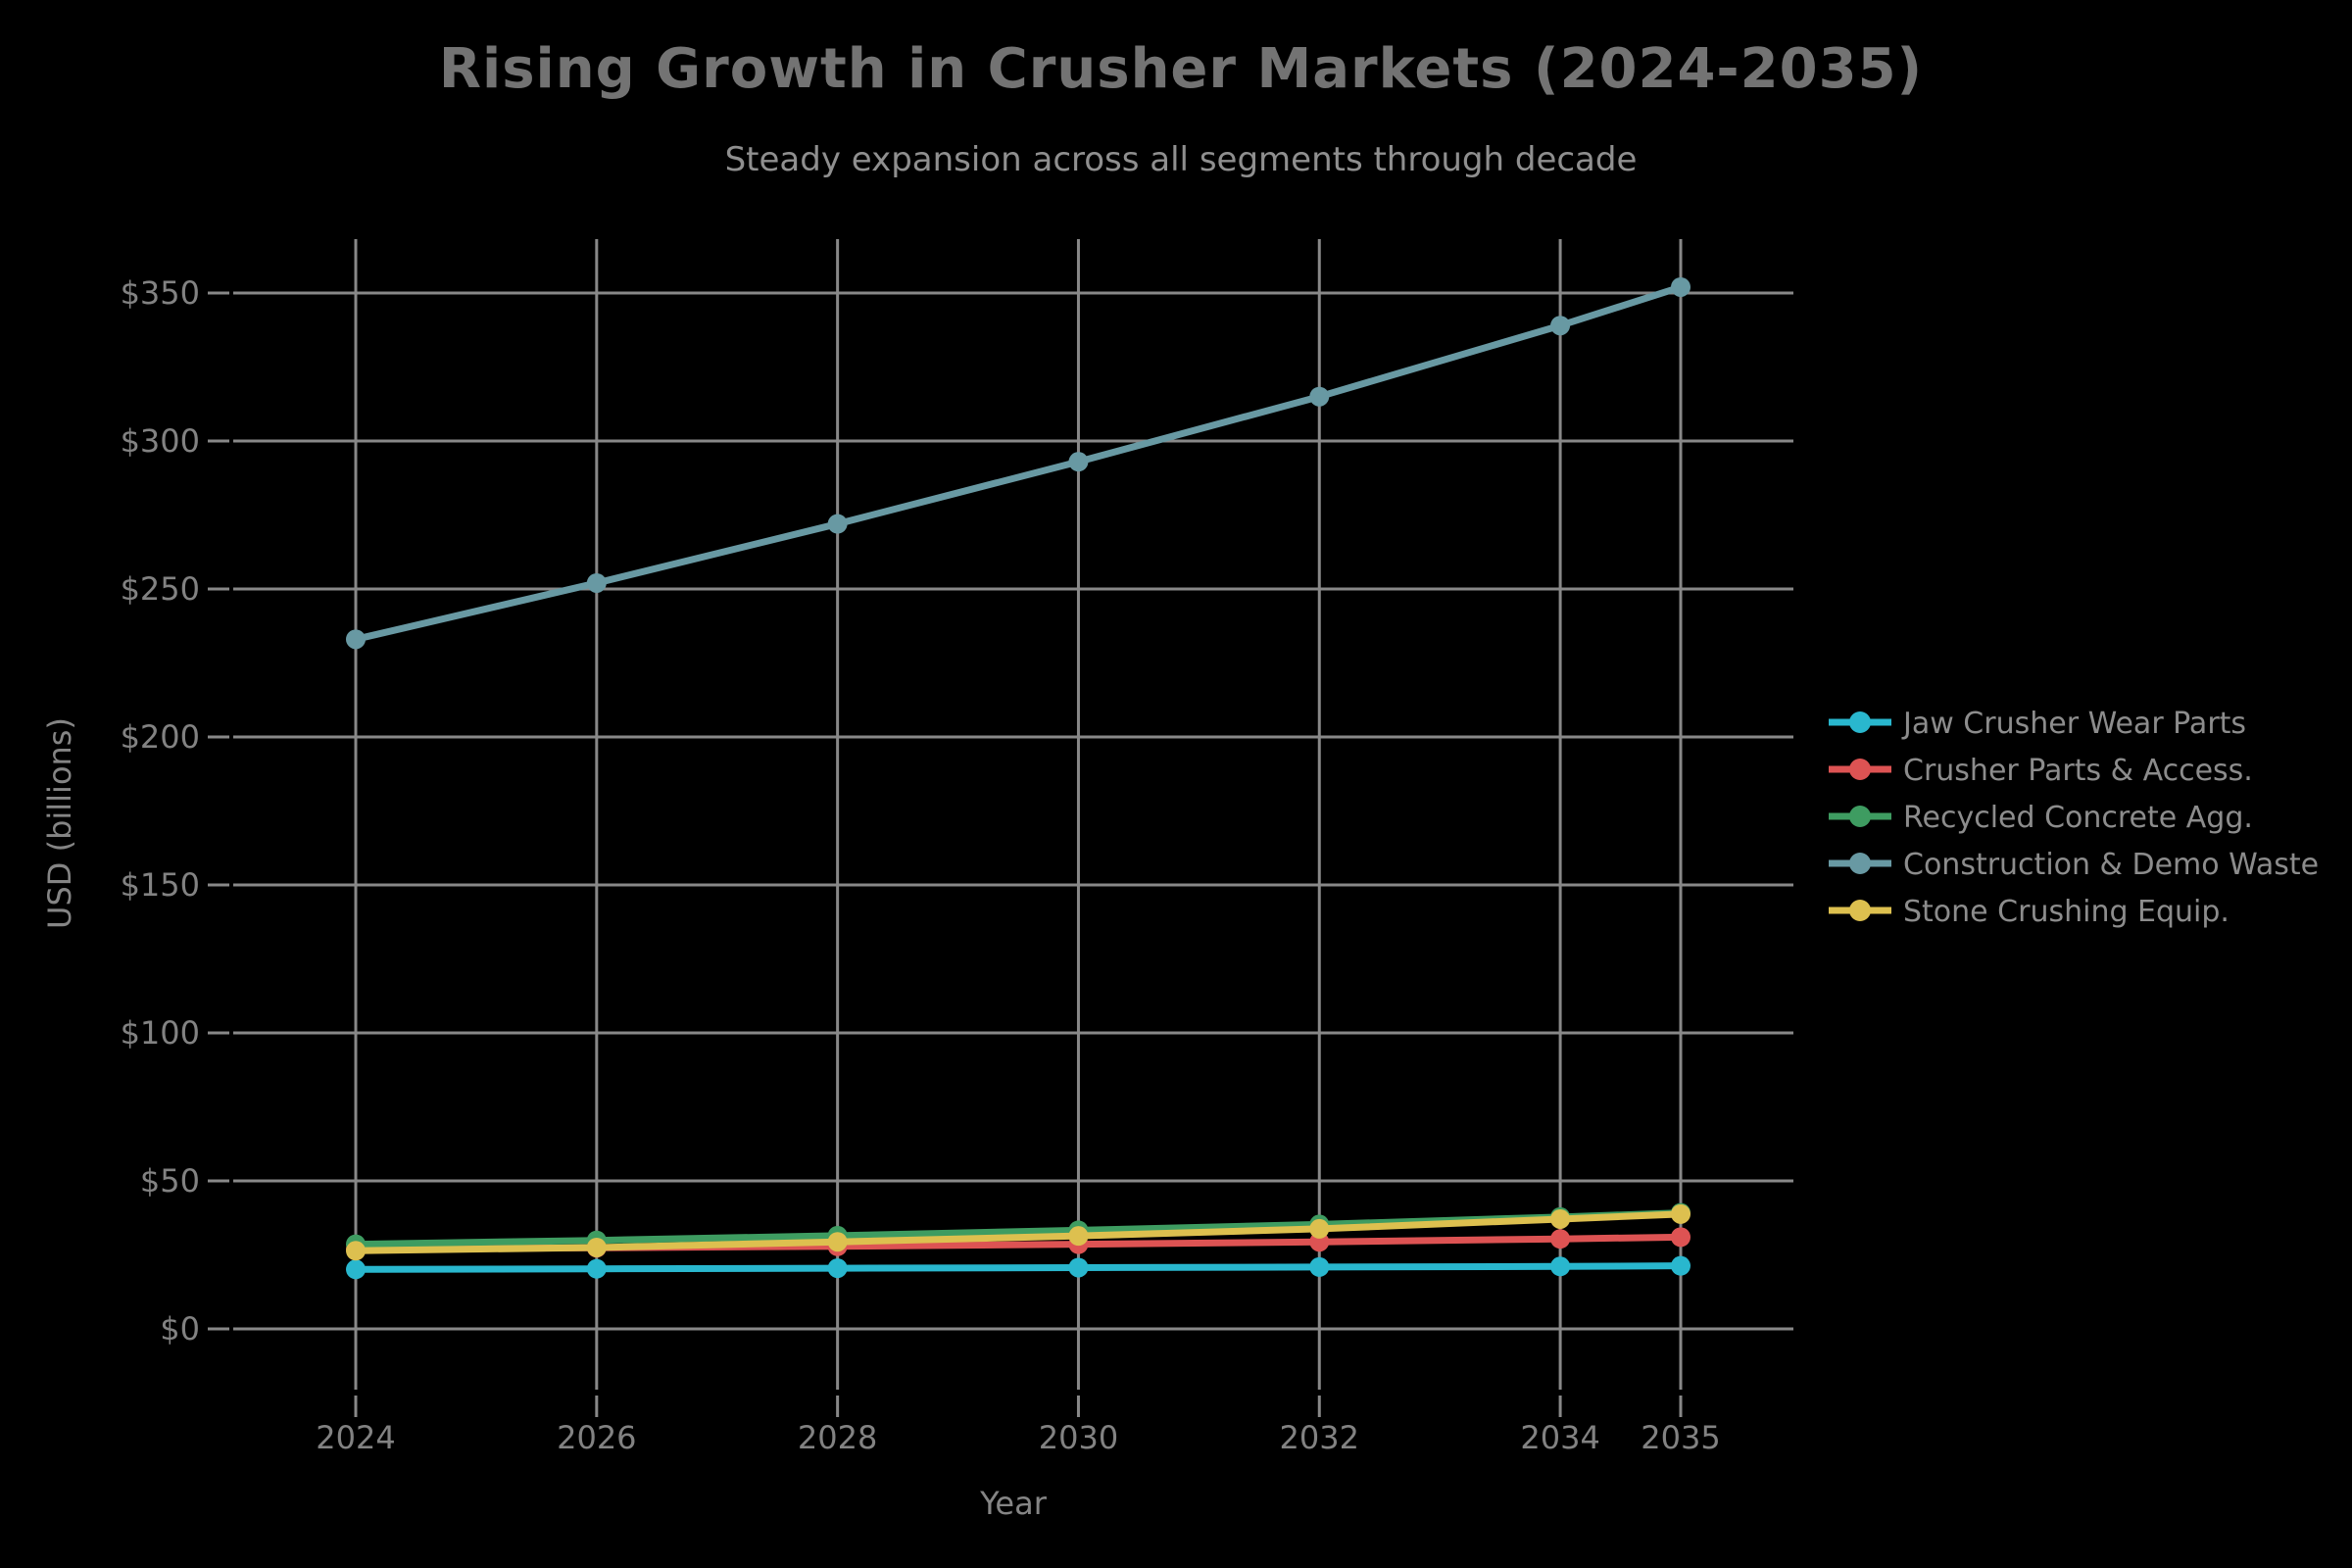  Describe the element at coordinates (596, 1247) in the screenshot. I see `series-marker-stone-crushing-equip-2026` at that location.